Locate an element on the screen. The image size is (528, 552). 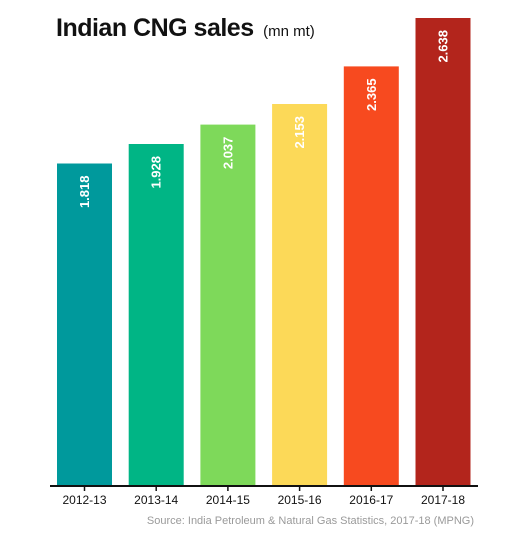
chart-unit: (mn mt) is located at coordinates (289, 31).